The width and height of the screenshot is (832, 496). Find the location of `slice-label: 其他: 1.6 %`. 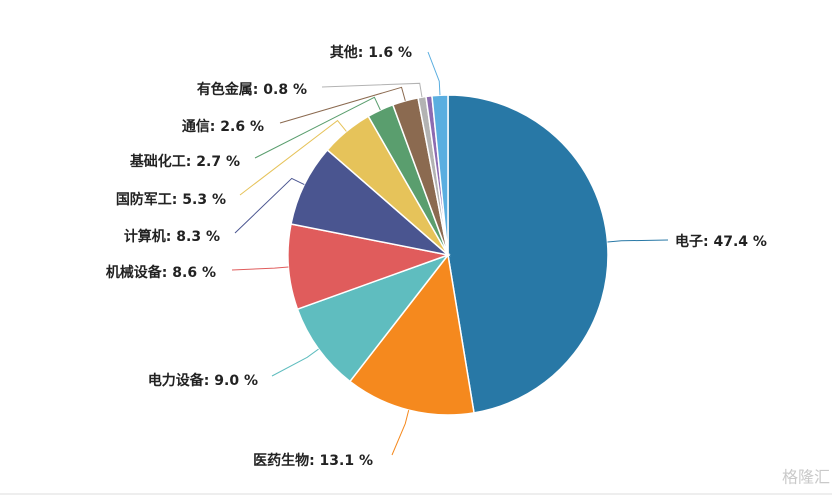

slice-label: 其他: 1.6 % is located at coordinates (371, 52).